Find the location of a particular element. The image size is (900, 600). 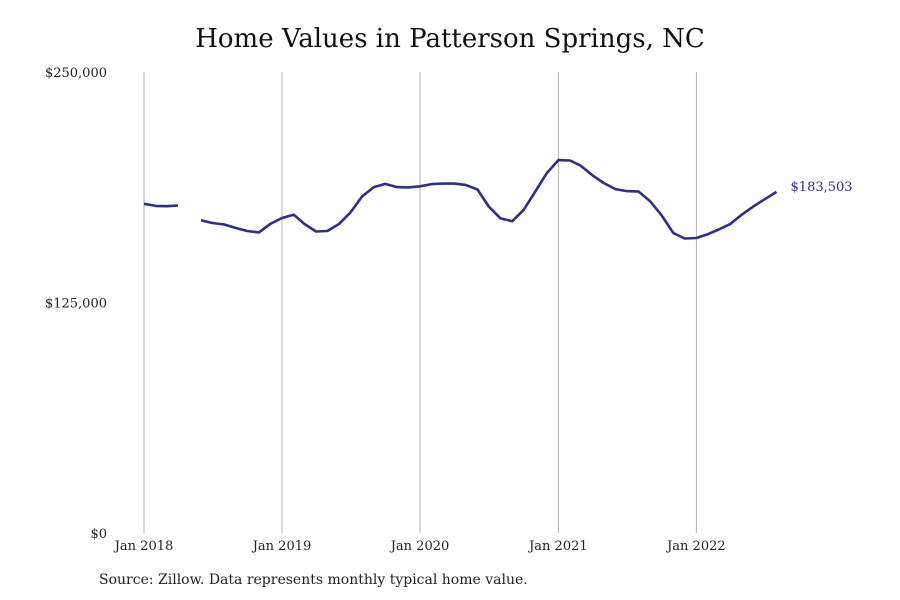

x-axis-ticks: Jan 2018 Jan 2019 Jan 2020 Jan 2021 Jan 2022 is located at coordinates (419, 546).